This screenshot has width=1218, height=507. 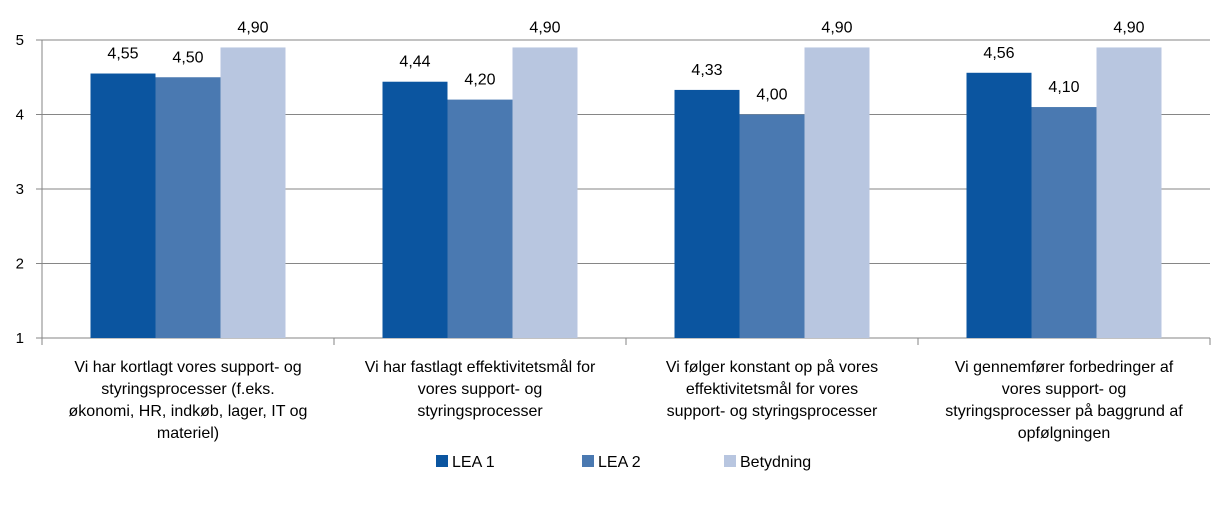 What do you see at coordinates (998, 53) in the screenshot?
I see `data-label: 4,56` at bounding box center [998, 53].